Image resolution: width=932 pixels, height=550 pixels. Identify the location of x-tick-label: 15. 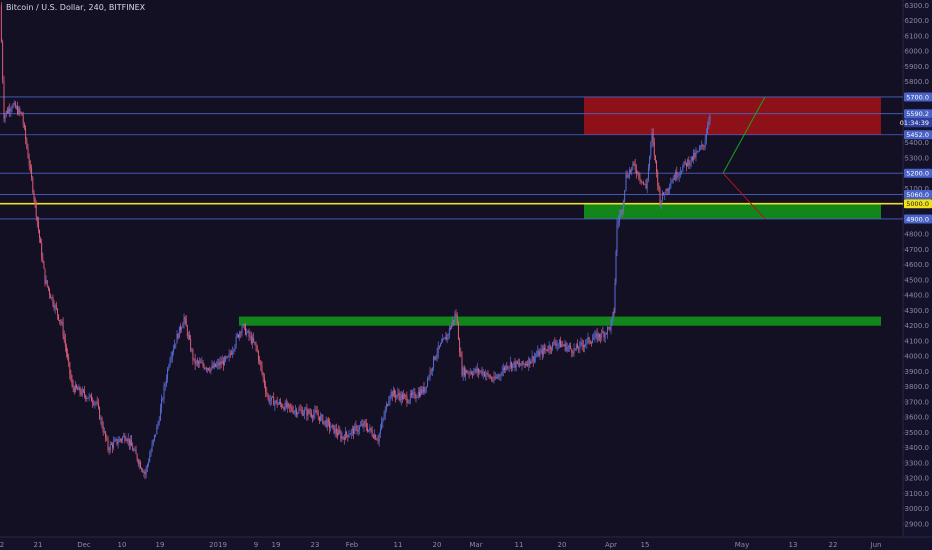
(645, 545).